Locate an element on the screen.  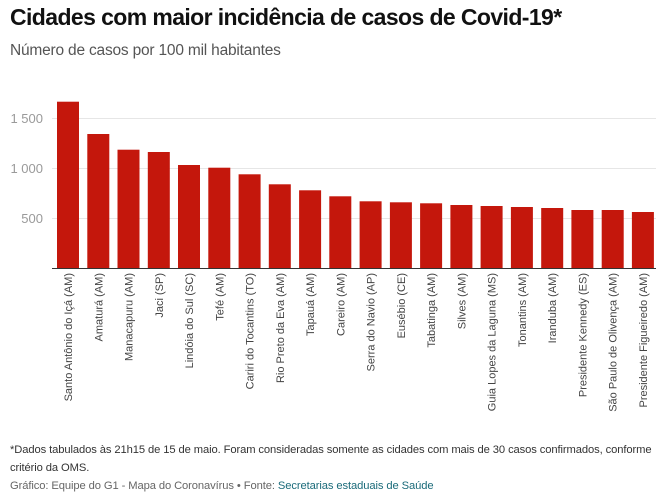
x-tick-label: Santo Antônio do Içá (AM) is located at coordinates (69, 337).